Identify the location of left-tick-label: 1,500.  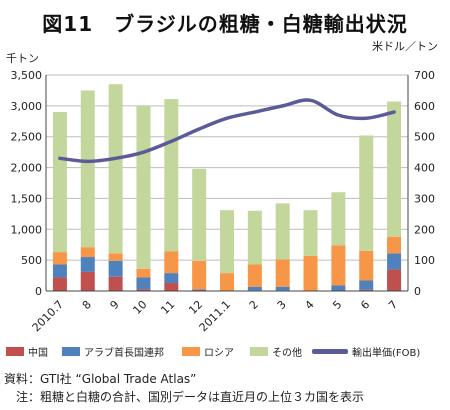
(27, 198).